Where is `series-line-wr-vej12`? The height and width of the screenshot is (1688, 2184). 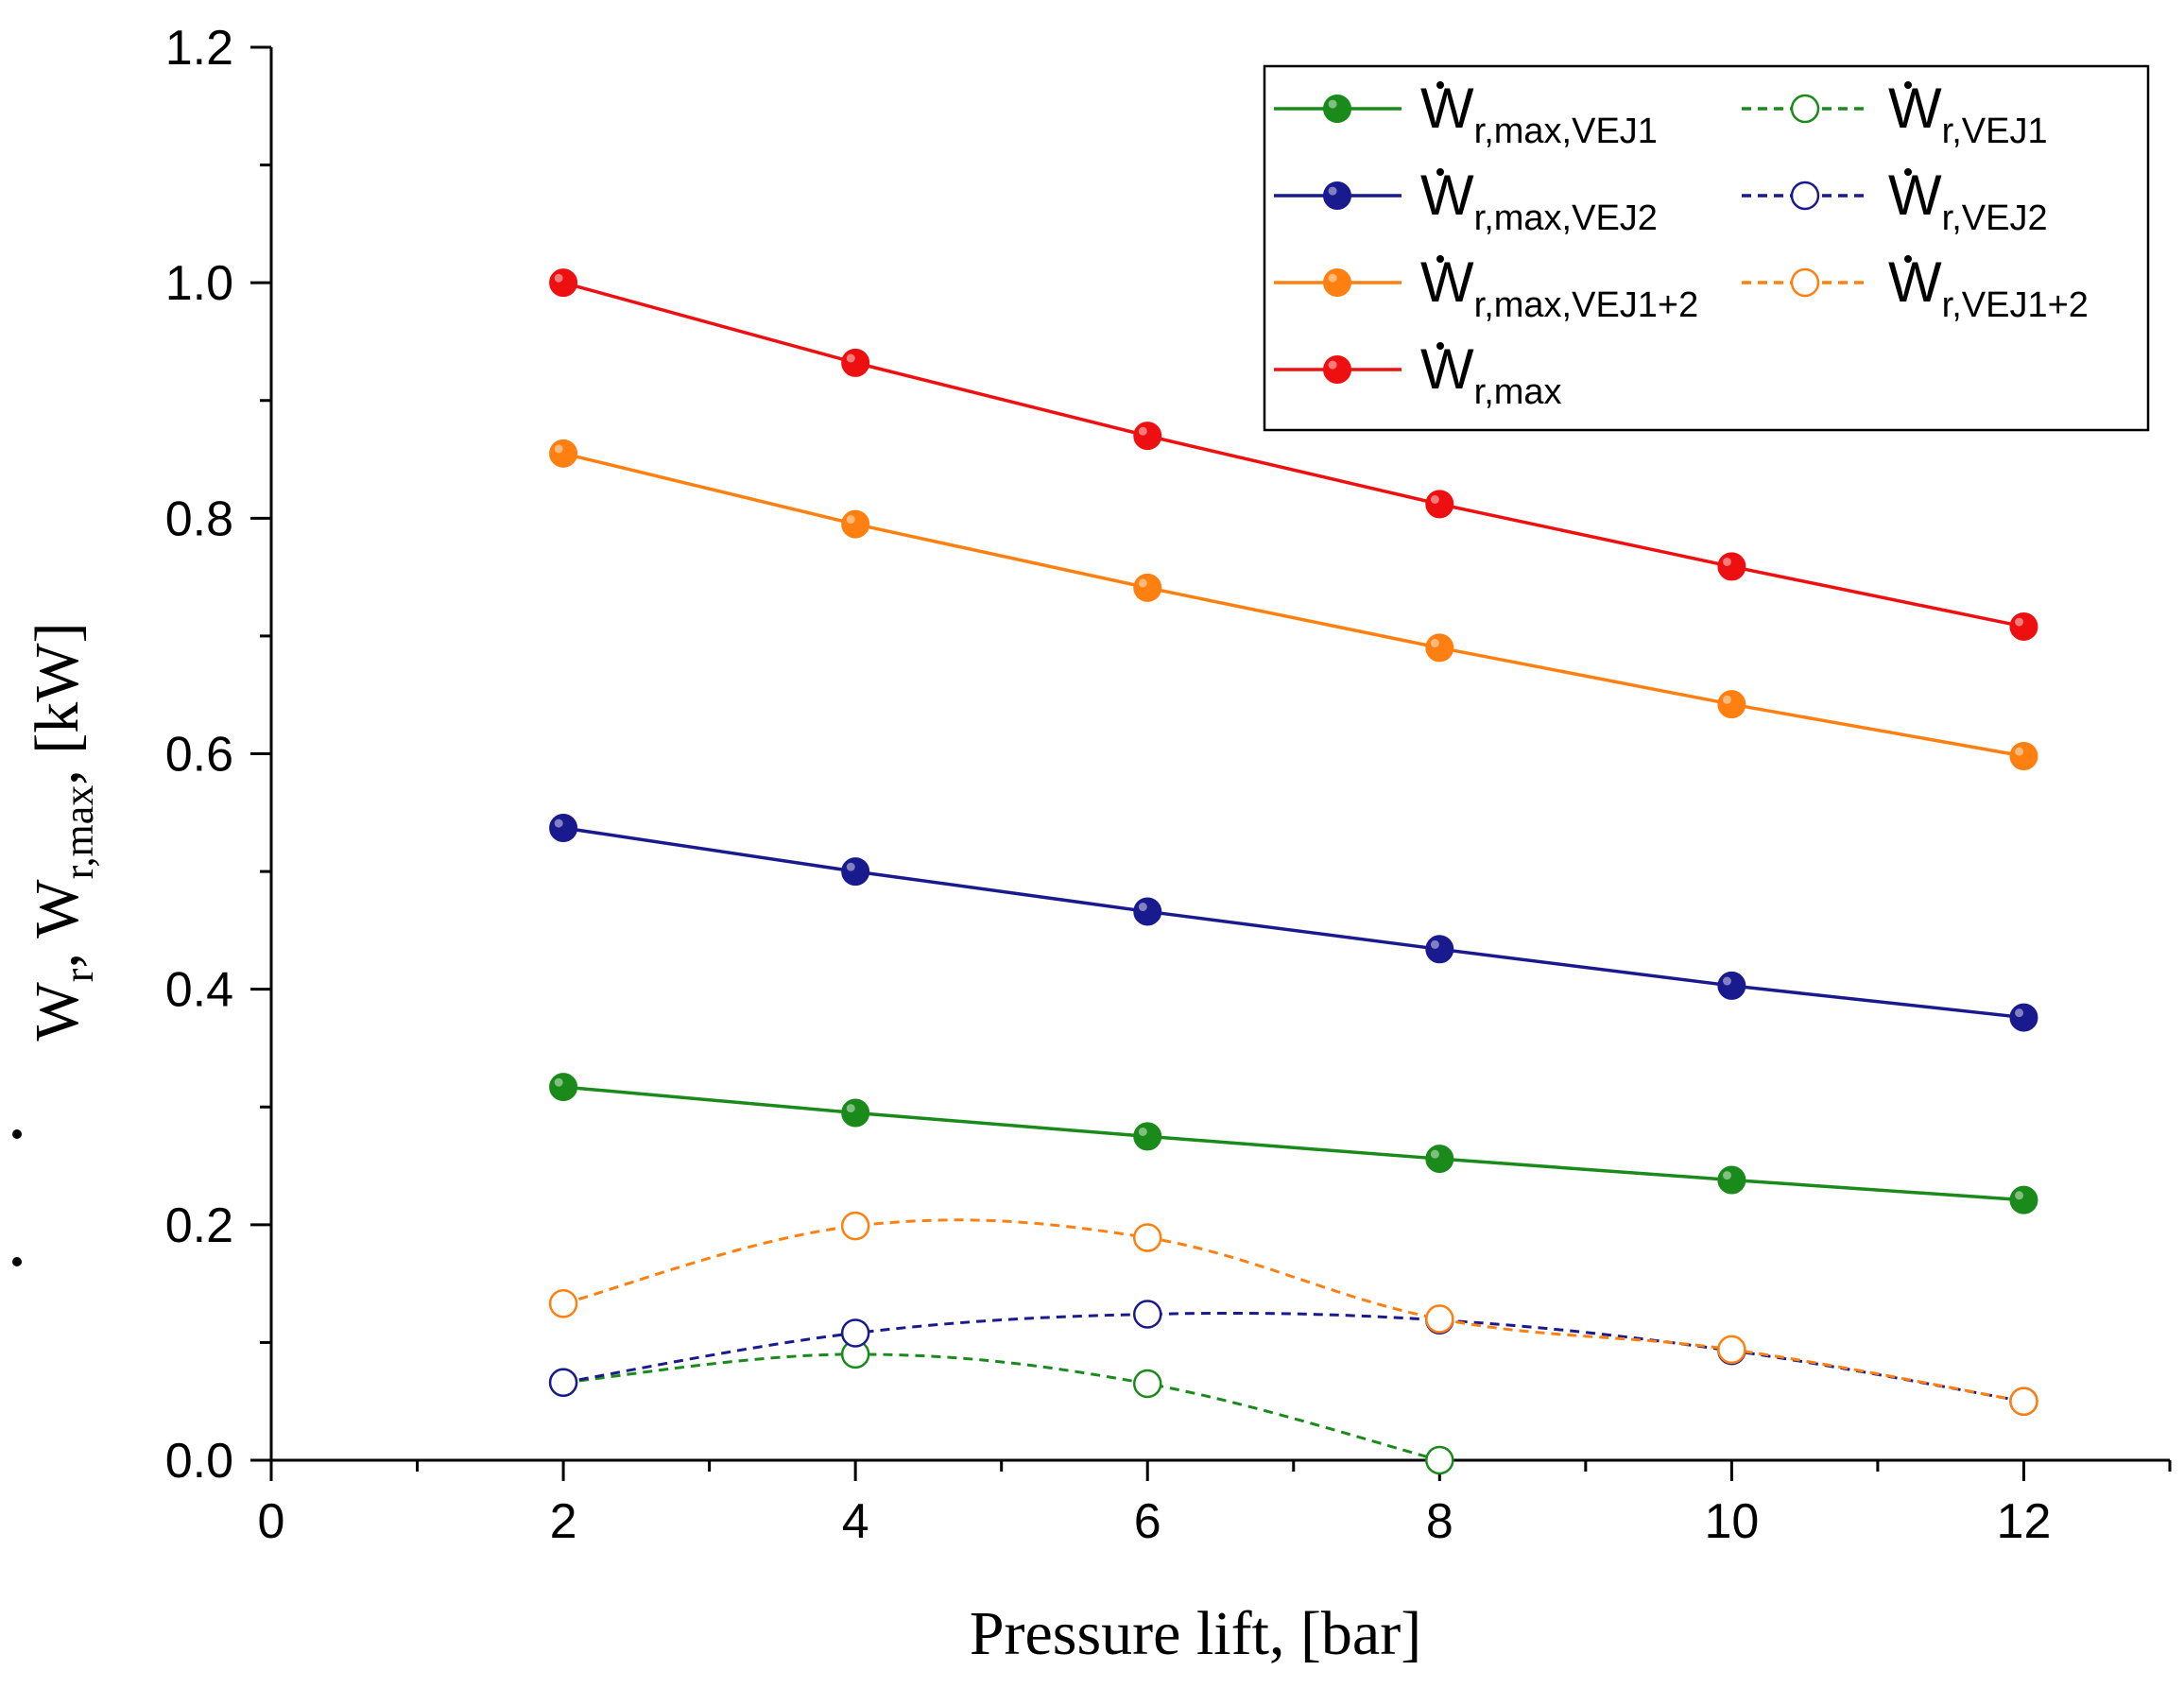 series-line-wr-vej12 is located at coordinates (1293, 1311).